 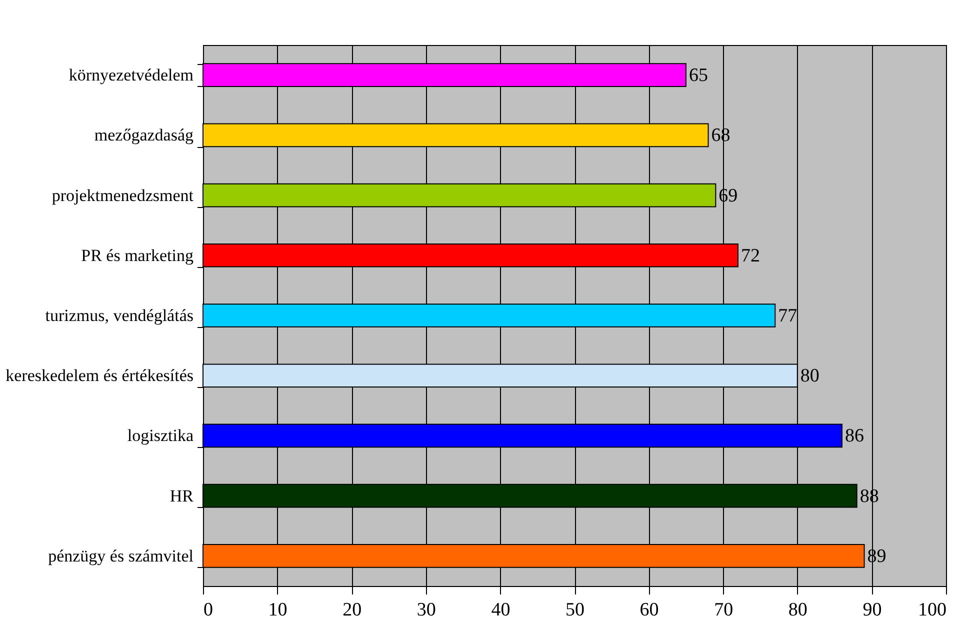 What do you see at coordinates (208, 610) in the screenshot?
I see `x-tick-label: 0` at bounding box center [208, 610].